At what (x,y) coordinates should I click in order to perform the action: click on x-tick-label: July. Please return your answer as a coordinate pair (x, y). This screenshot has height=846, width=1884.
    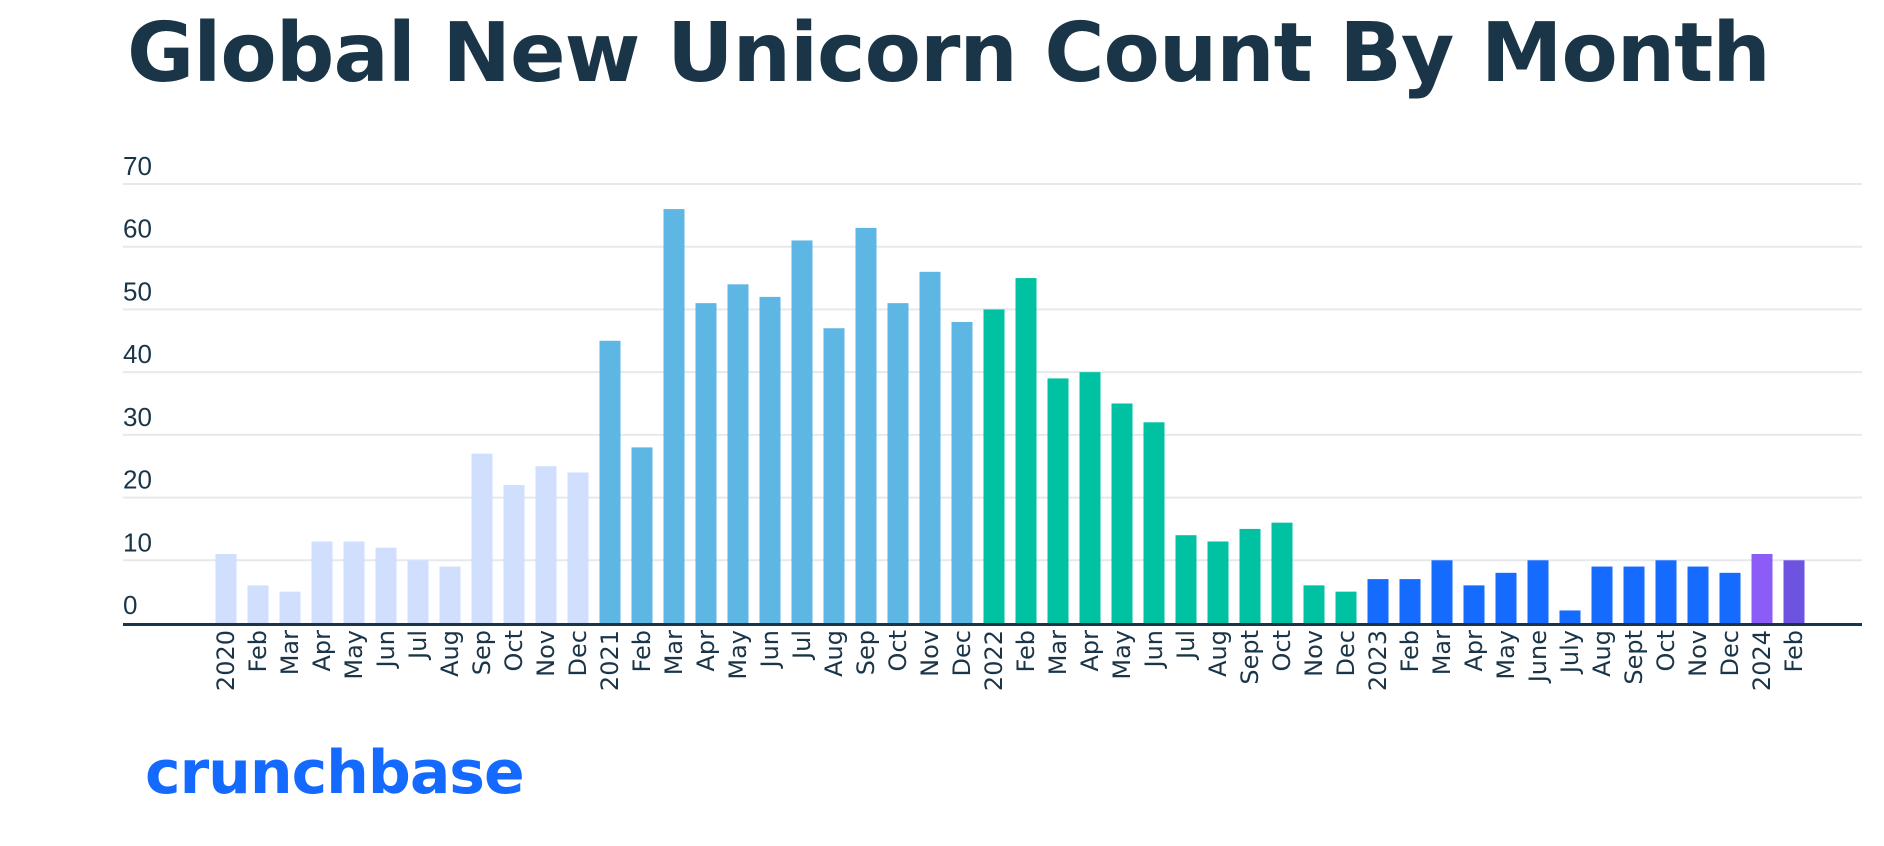
    Looking at the image, I should click on (1570, 652).